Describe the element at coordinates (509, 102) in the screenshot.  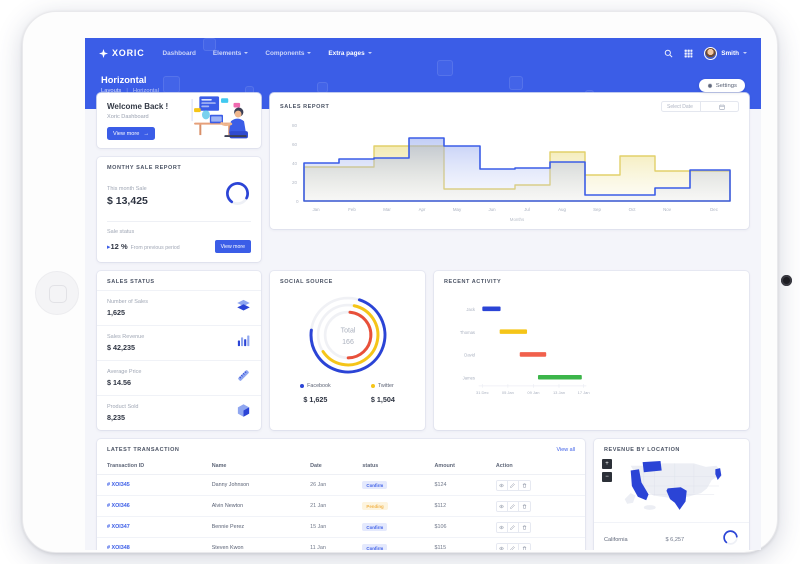
I see `sales-report-header: SALES REPORT Select Date` at that location.